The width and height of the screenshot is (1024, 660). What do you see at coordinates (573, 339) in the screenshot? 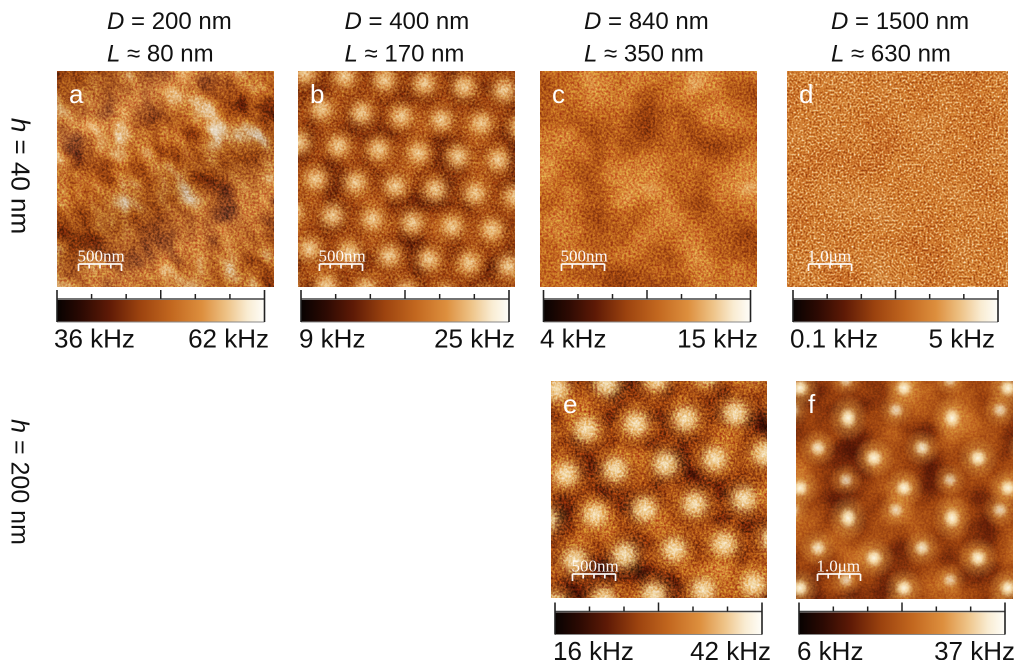
I see `svg-text: 4 kHz` at bounding box center [573, 339].